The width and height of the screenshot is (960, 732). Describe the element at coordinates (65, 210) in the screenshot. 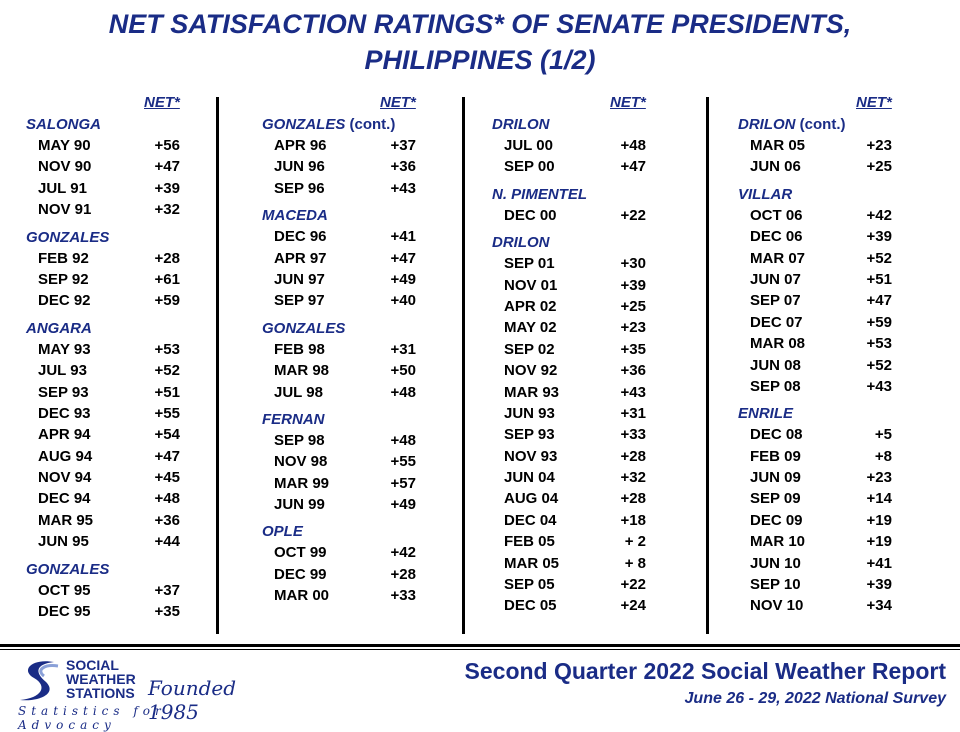

I see `survey-date: NOV 91` at that location.